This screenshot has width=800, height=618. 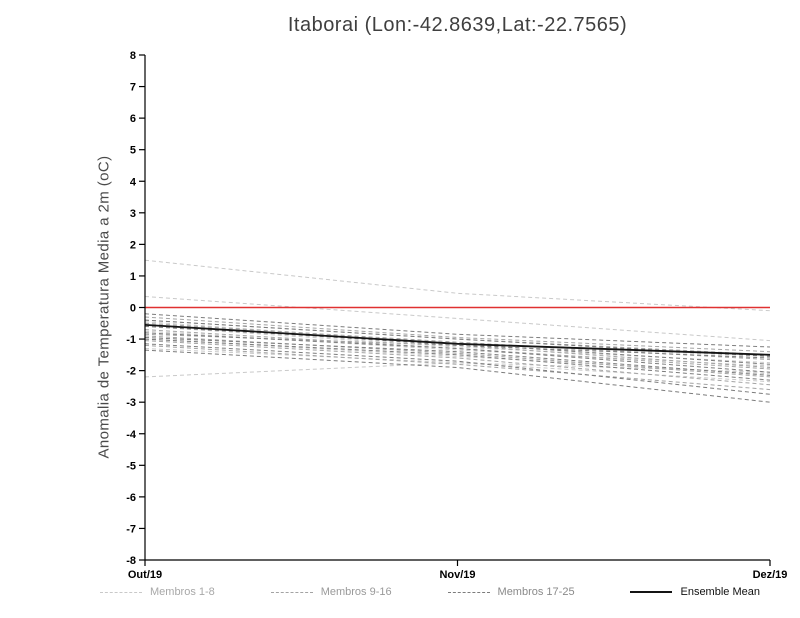 I want to click on y-tick-label: 4, so click(x=133, y=182).